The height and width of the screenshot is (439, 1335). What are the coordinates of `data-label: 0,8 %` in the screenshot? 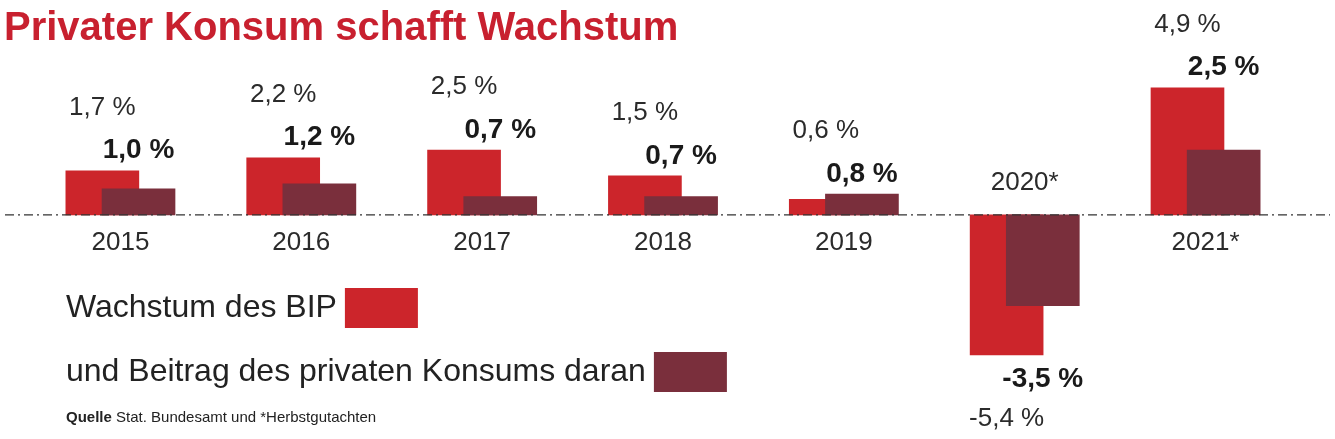 It's located at (862, 172).